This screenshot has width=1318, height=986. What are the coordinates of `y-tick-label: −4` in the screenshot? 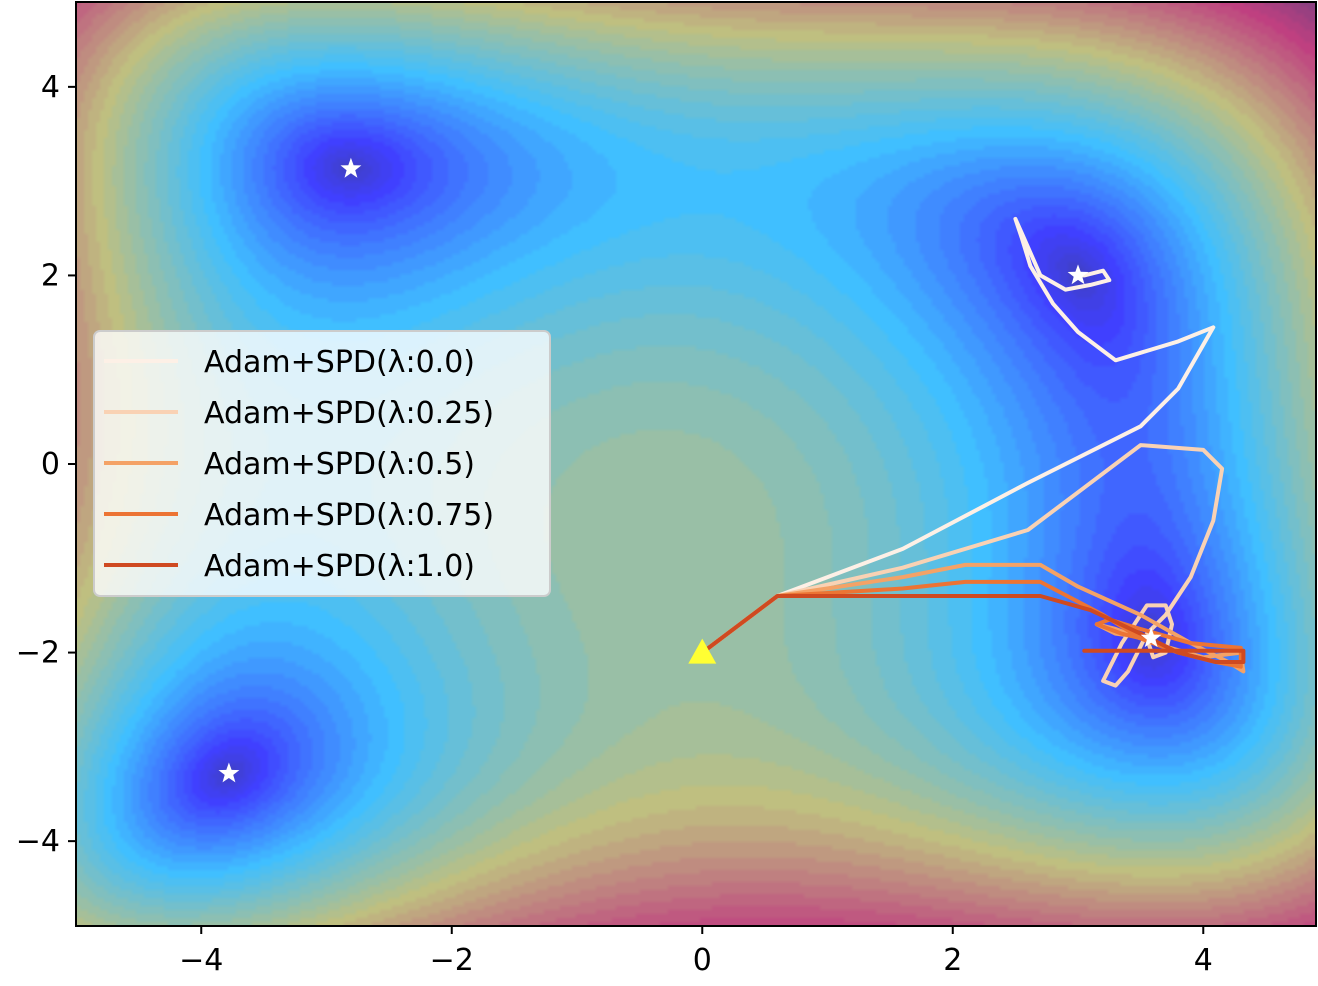 It's located at (38, 841).